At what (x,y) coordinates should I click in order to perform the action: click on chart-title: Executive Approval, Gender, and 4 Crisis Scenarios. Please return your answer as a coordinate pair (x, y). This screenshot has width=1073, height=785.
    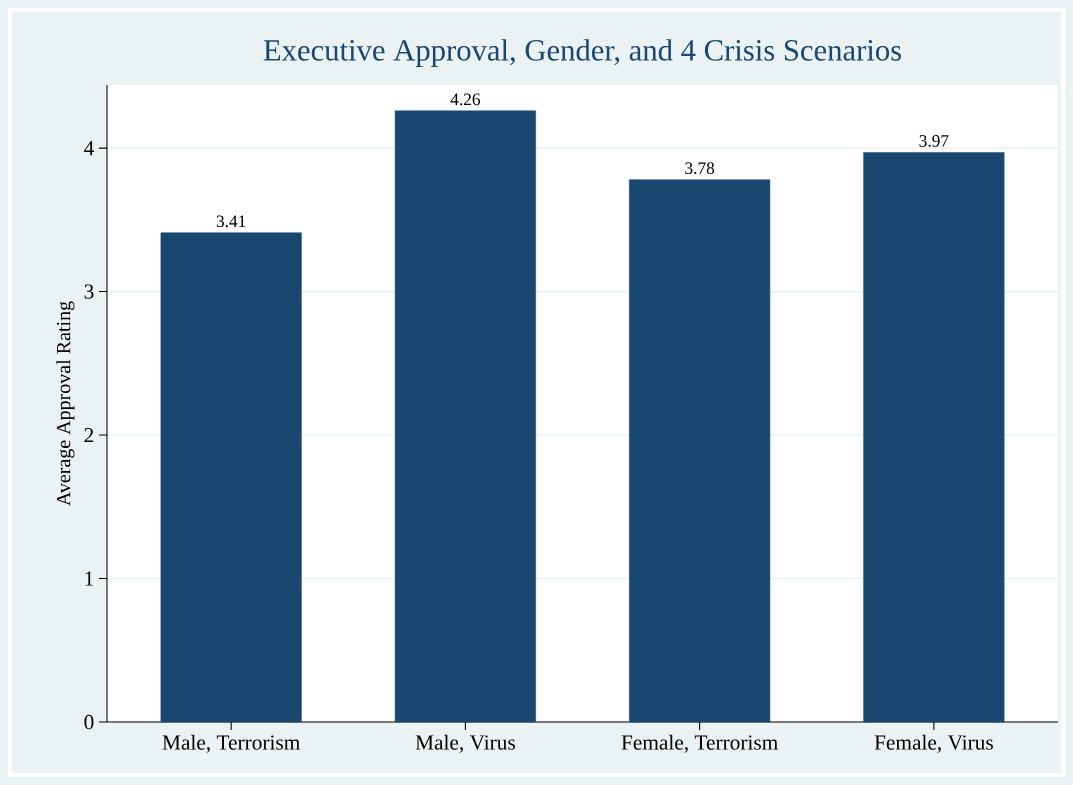
    Looking at the image, I should click on (582, 53).